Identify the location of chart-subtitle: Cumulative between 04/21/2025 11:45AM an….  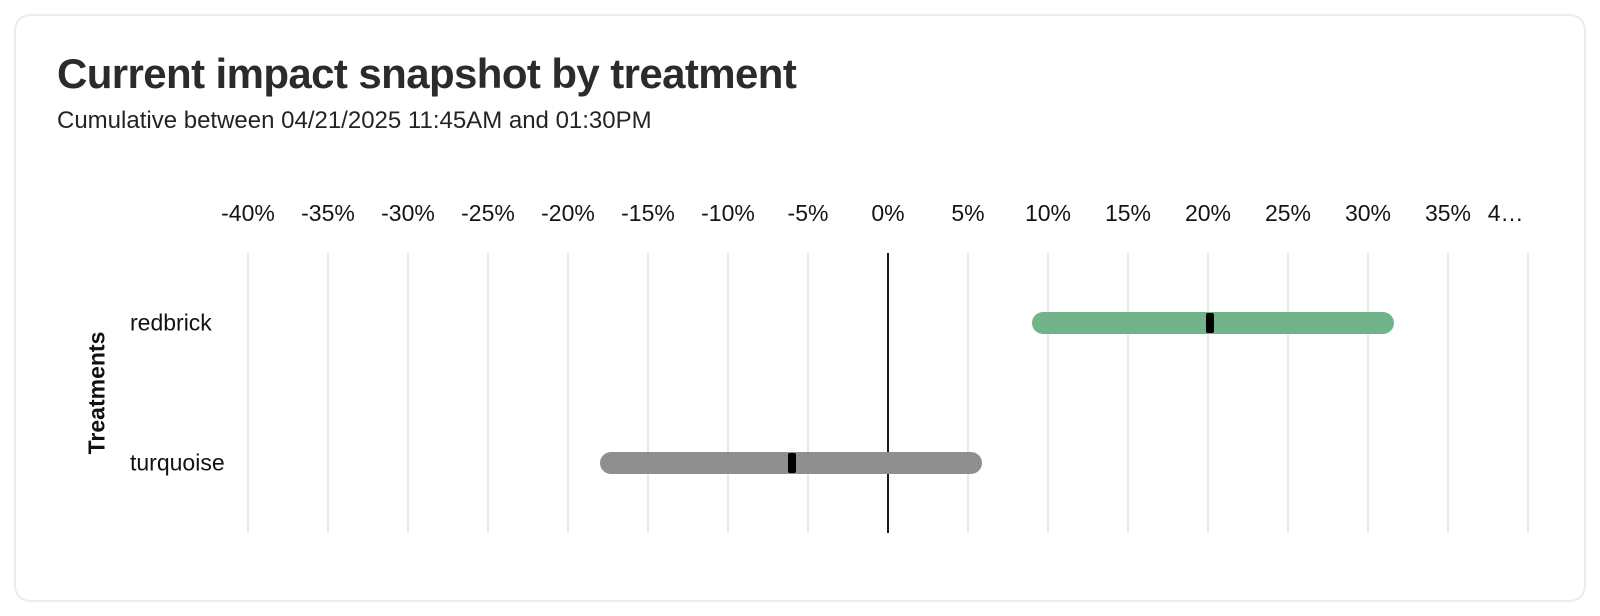
(354, 120).